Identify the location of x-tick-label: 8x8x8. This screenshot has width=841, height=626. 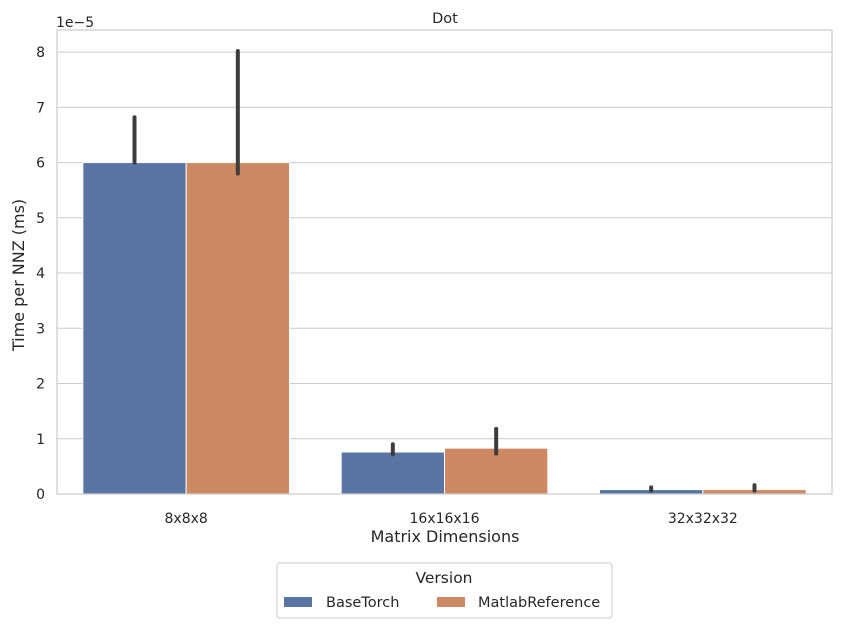
(186, 519).